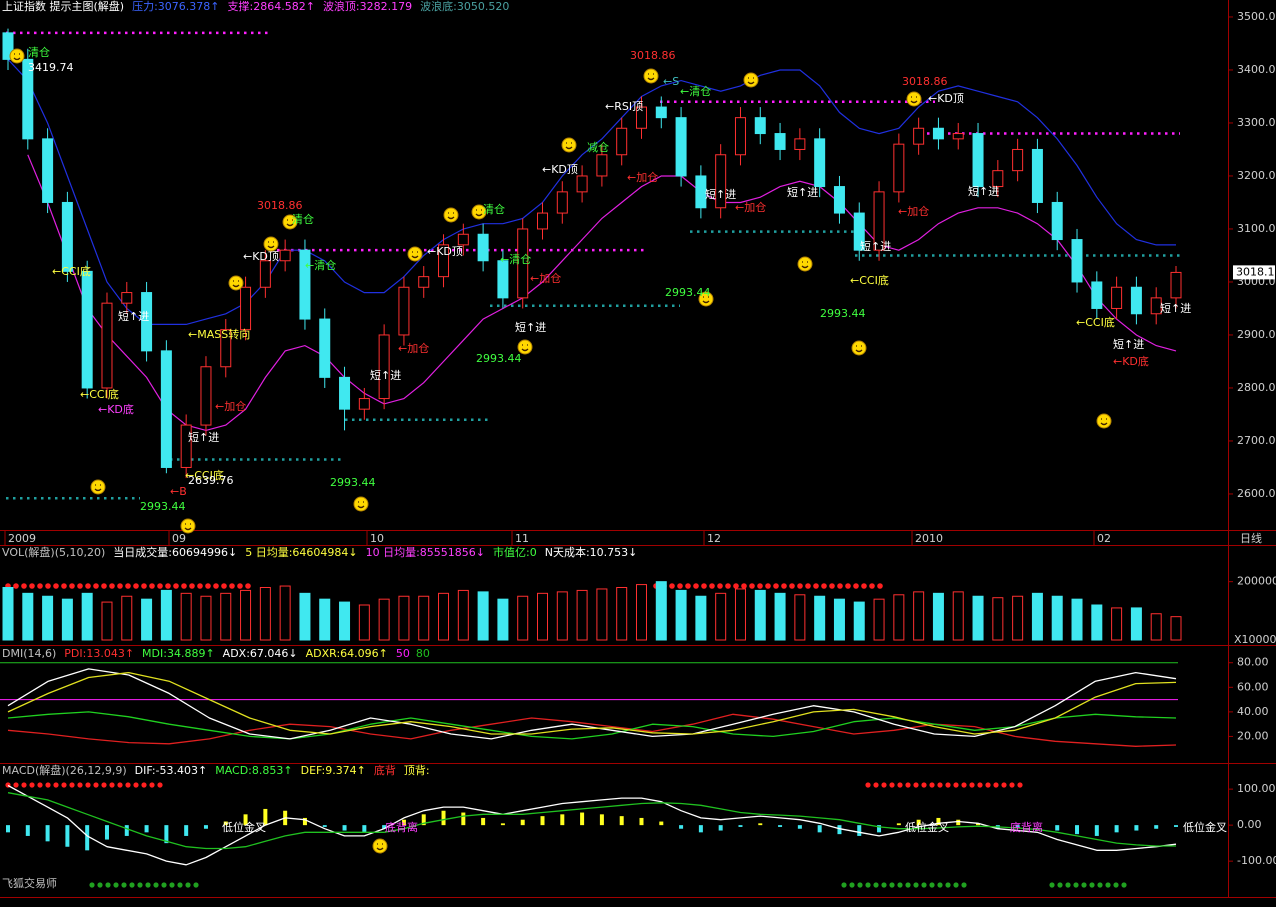 The height and width of the screenshot is (907, 1276). What do you see at coordinates (592, 703) in the screenshot?
I see `indicator-line` at bounding box center [592, 703].